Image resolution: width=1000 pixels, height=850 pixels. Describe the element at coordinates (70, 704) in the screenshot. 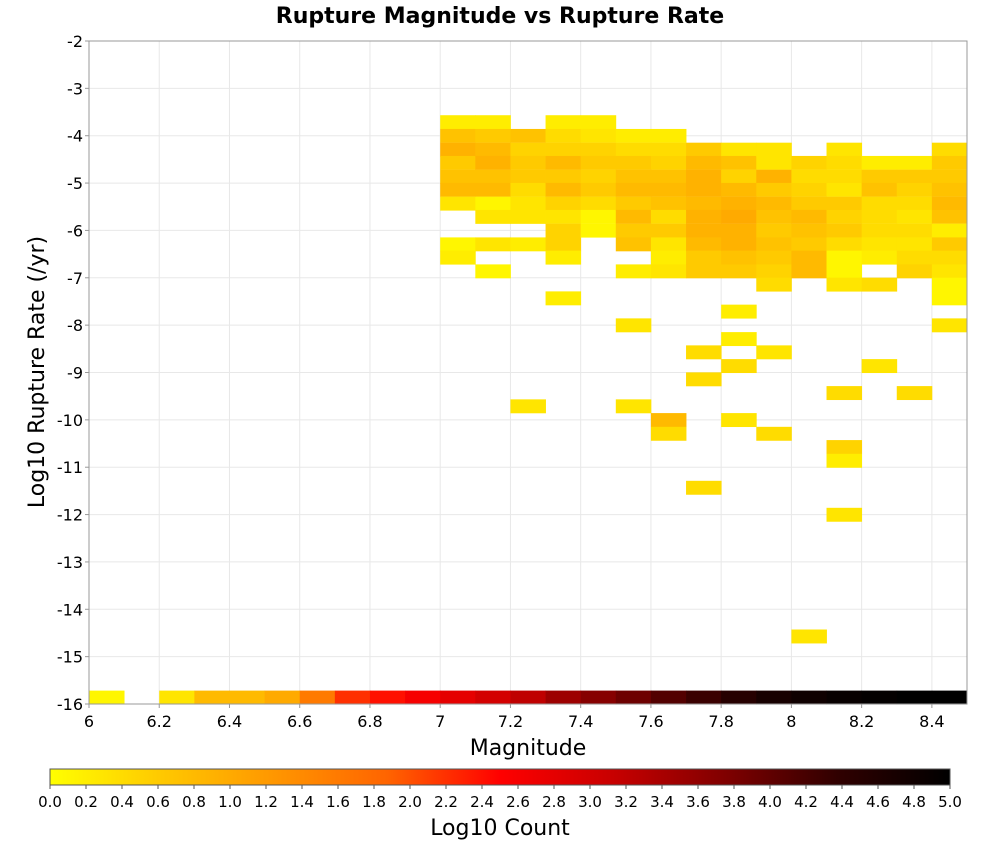

I see `y-tick-label: -16` at that location.